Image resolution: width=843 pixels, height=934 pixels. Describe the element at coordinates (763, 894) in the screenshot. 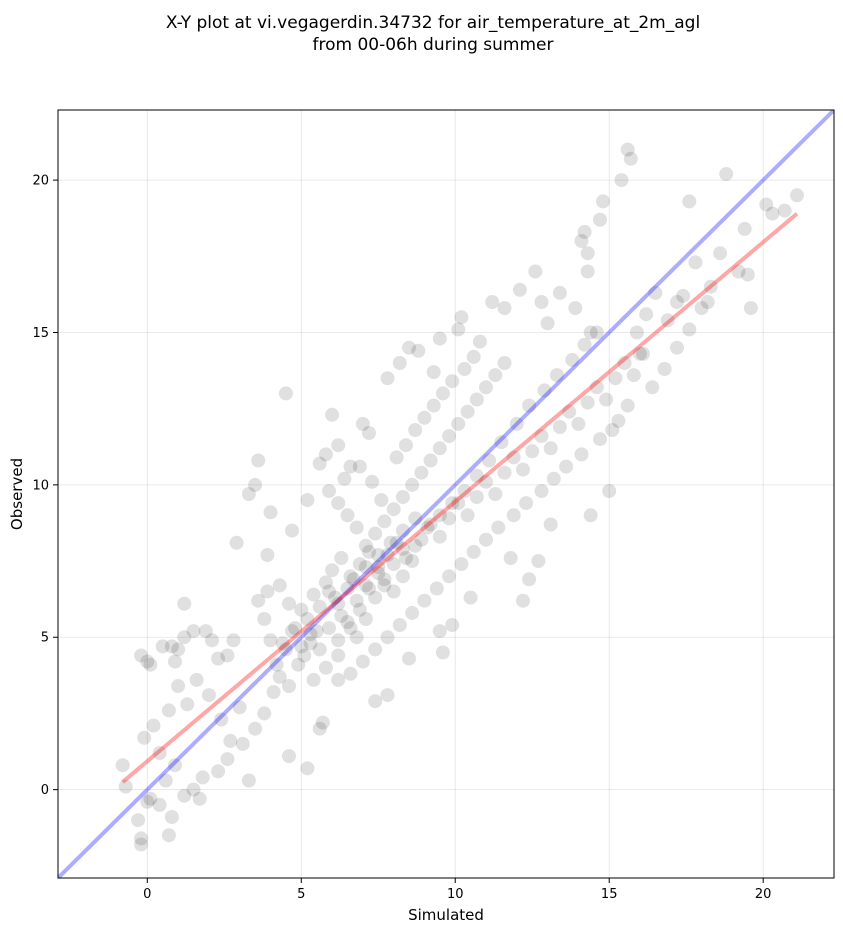

I see `x-tick-label: 20` at that location.